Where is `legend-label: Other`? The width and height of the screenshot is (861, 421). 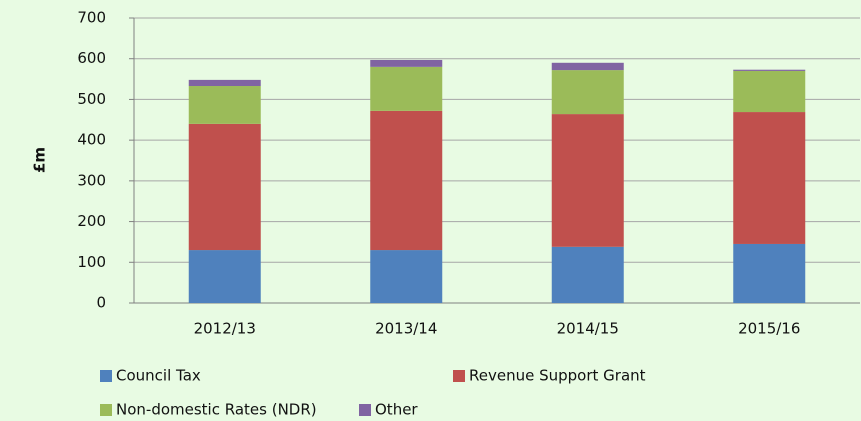 legend-label: Other is located at coordinates (396, 410).